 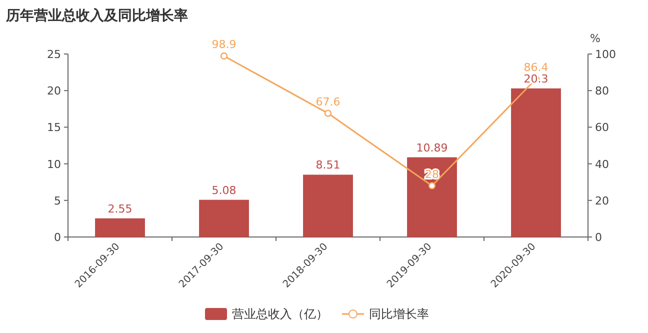 What do you see at coordinates (328, 101) in the screenshot?
I see `data-label: 67.6` at bounding box center [328, 101].